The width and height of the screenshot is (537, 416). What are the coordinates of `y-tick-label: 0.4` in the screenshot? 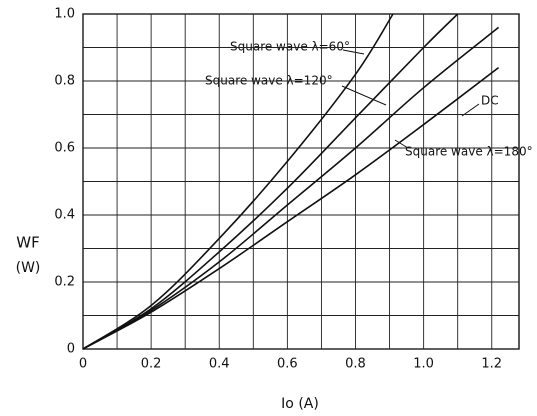 It's located at (64, 215).